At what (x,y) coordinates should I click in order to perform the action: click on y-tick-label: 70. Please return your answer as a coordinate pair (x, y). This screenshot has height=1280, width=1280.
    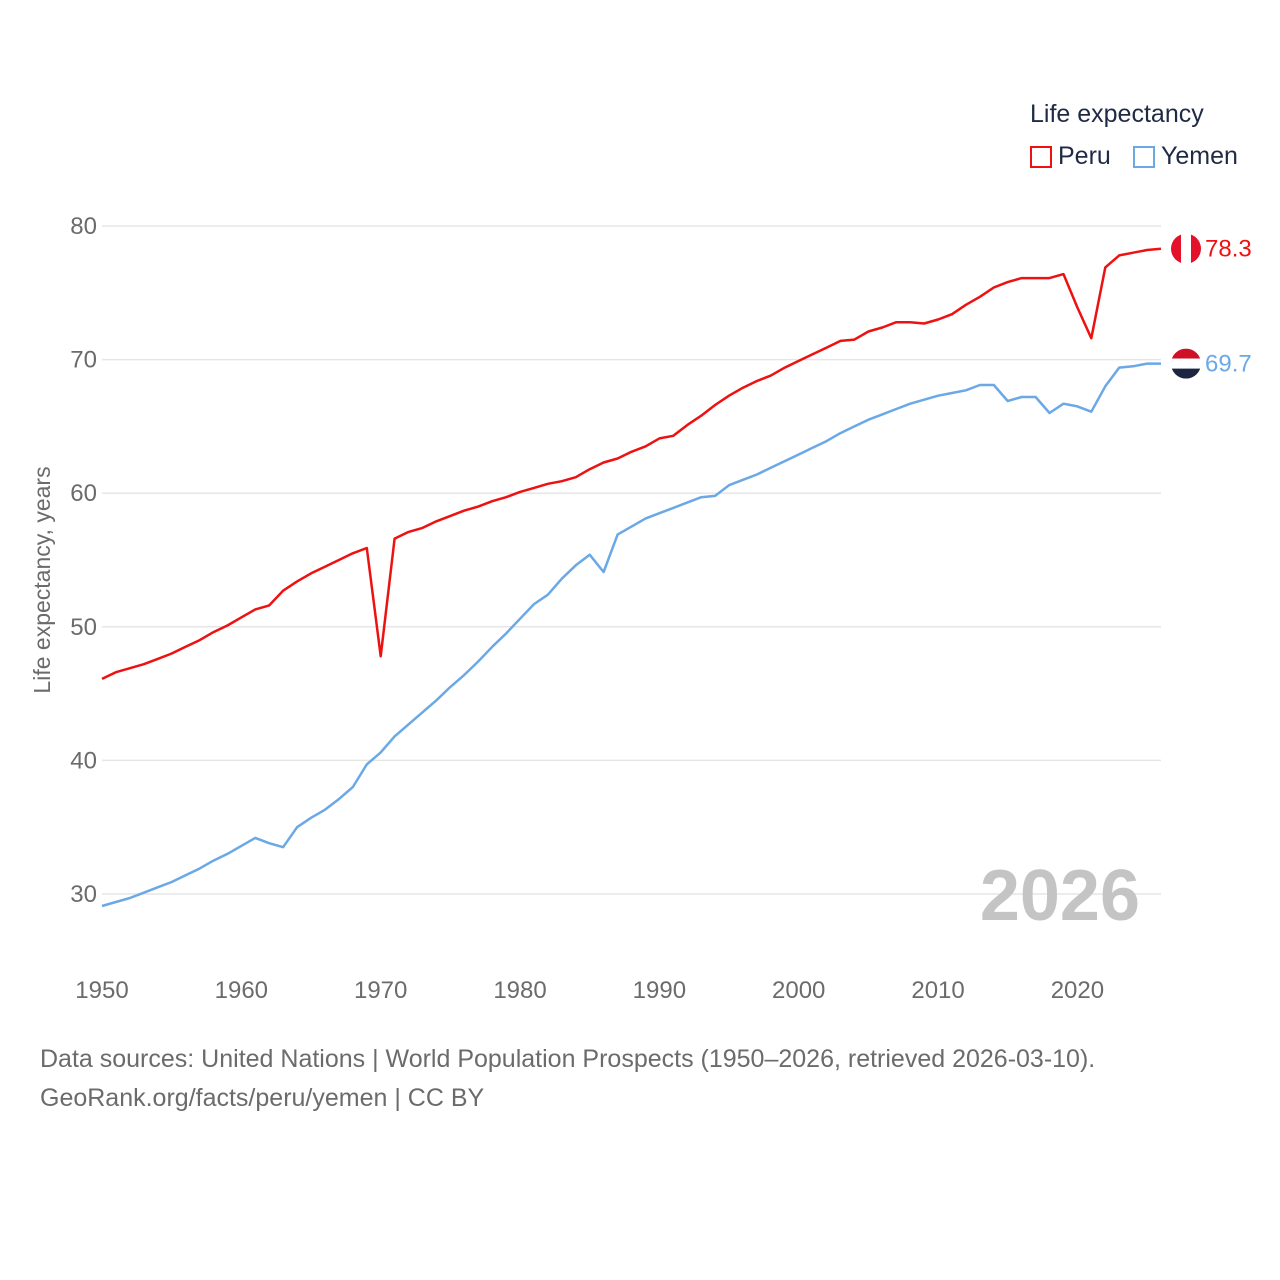
    Looking at the image, I should click on (83, 360).